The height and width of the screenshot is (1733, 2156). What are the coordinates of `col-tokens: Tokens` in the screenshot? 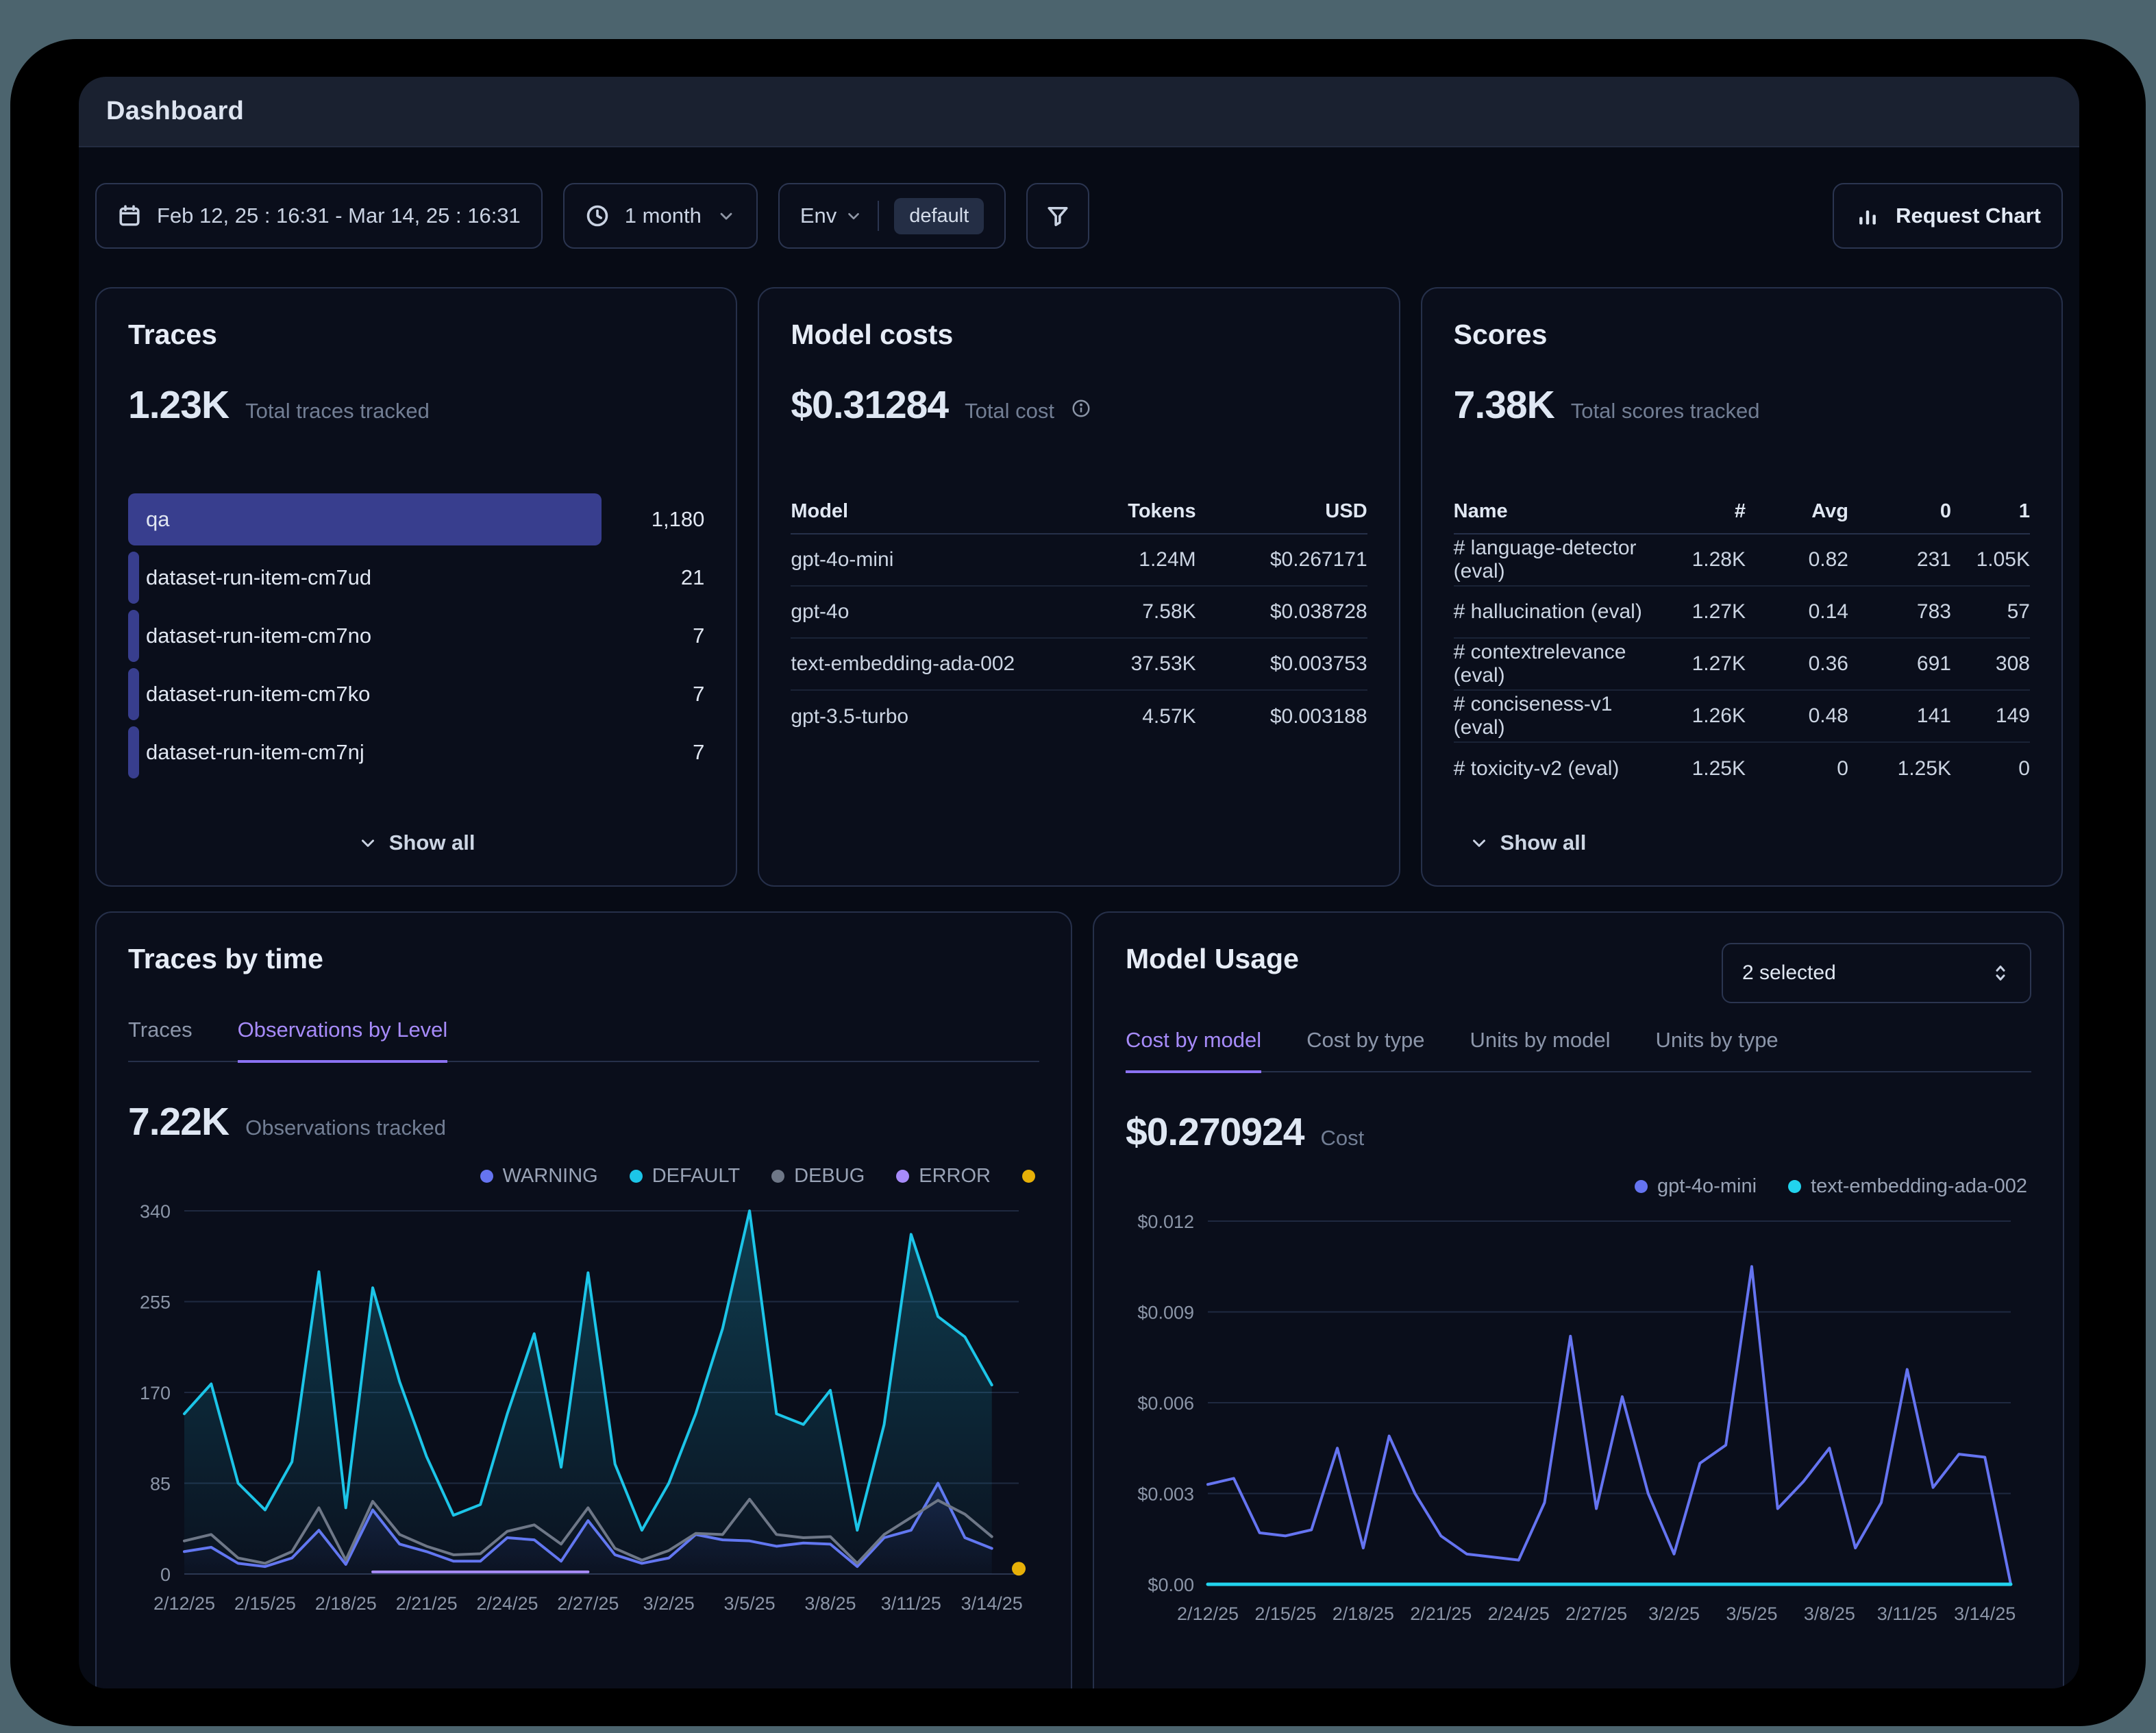 It's located at (1162, 511).